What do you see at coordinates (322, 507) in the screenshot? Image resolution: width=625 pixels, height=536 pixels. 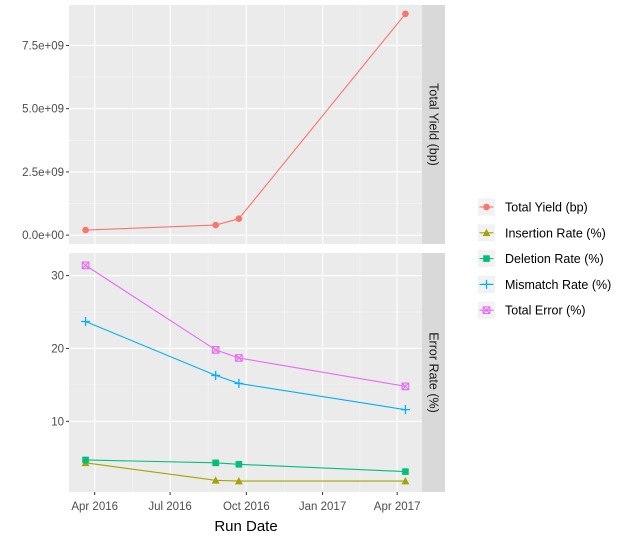 I see `x-tick-label: Jan 2017` at bounding box center [322, 507].